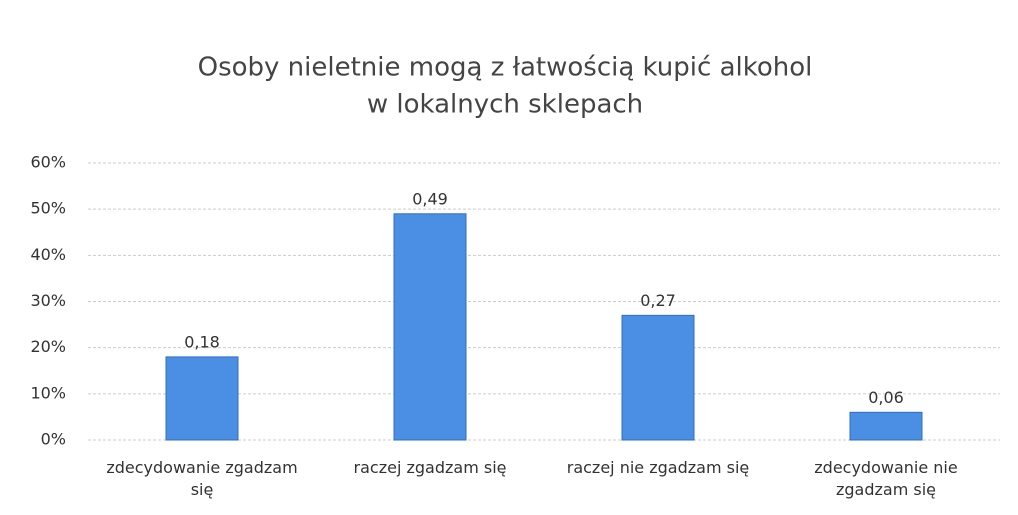 This screenshot has width=1018, height=515. Describe the element at coordinates (886, 478) in the screenshot. I see `x-tick-label: zdecydowanie nie zgadzam się` at that location.